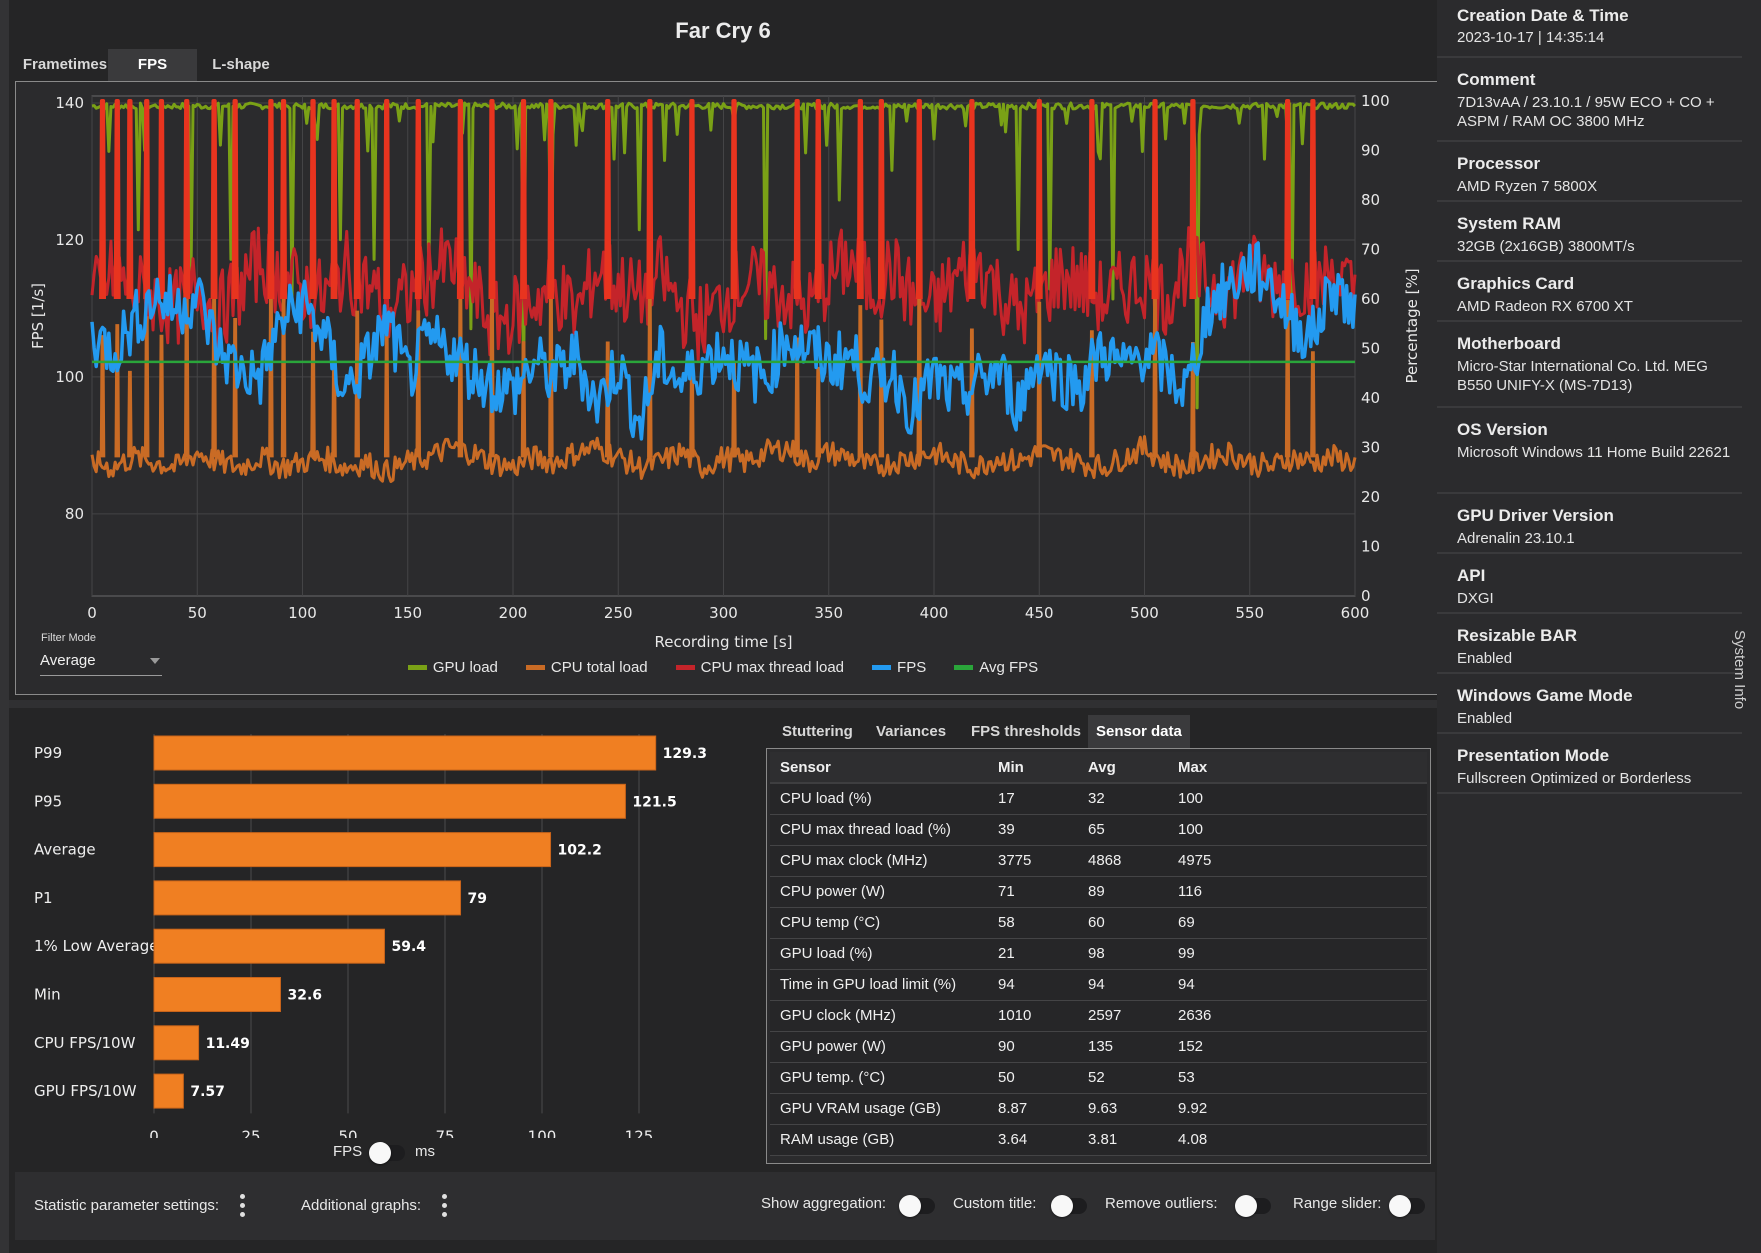 The height and width of the screenshot is (1253, 1761). What do you see at coordinates (217, 994) in the screenshot?
I see `bar-min` at bounding box center [217, 994].